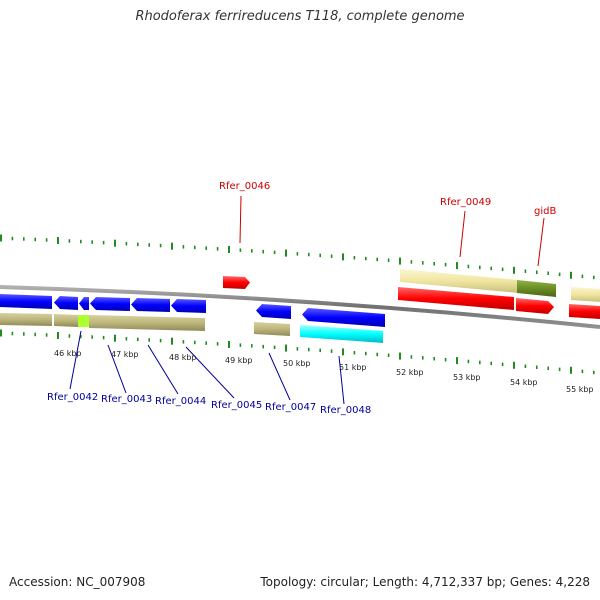 Image resolution: width=600 pixels, height=600 pixels. I want to click on forward-gene-labels: Rfer_0046 Rfer_0049 gidB, so click(387, 199).